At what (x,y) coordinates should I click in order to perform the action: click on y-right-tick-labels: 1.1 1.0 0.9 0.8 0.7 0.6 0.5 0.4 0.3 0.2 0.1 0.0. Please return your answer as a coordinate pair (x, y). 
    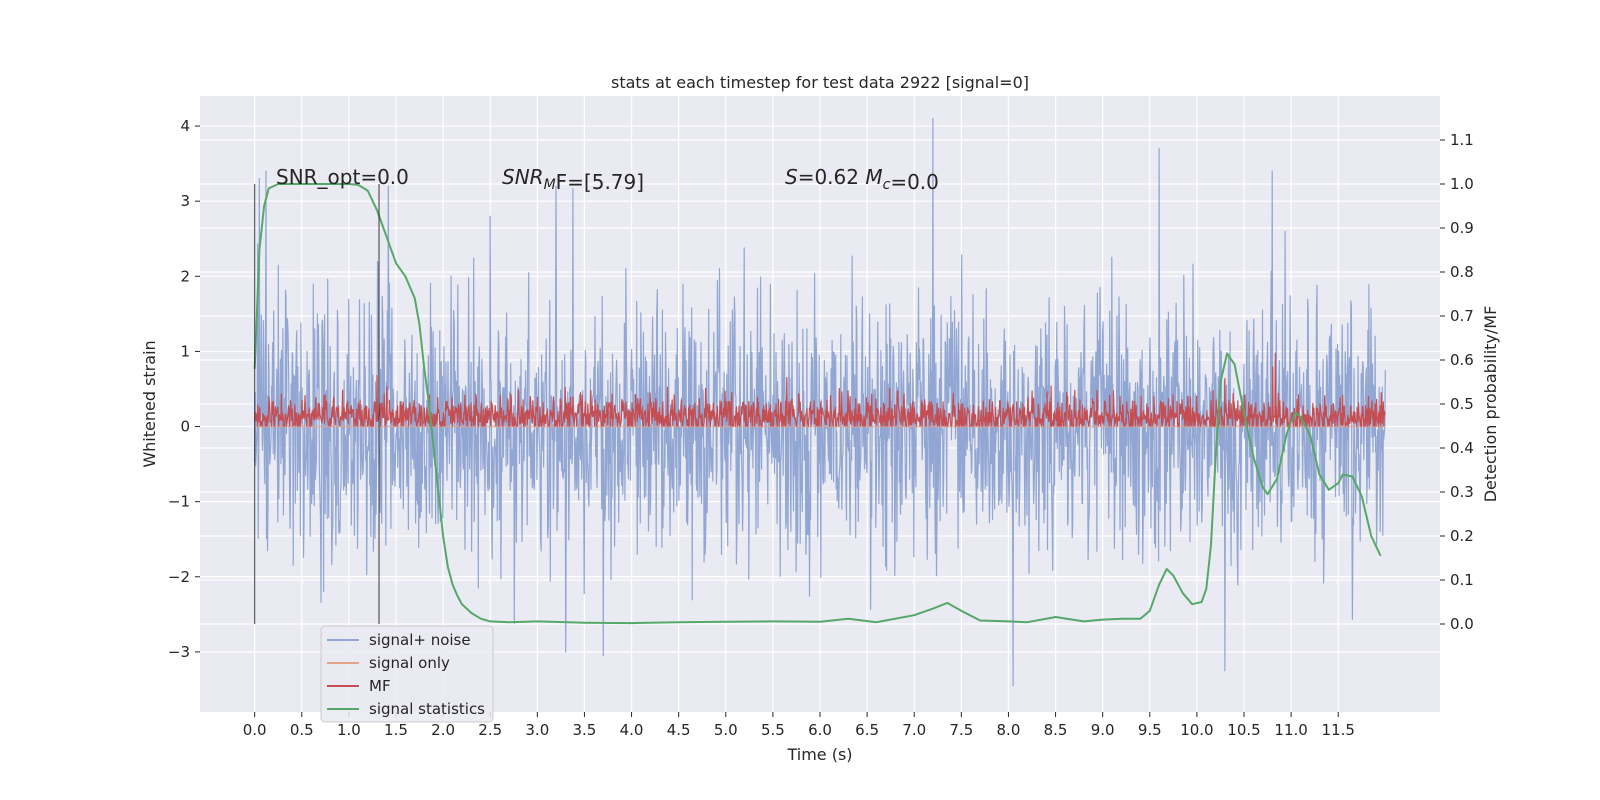
    Looking at the image, I should click on (1457, 382).